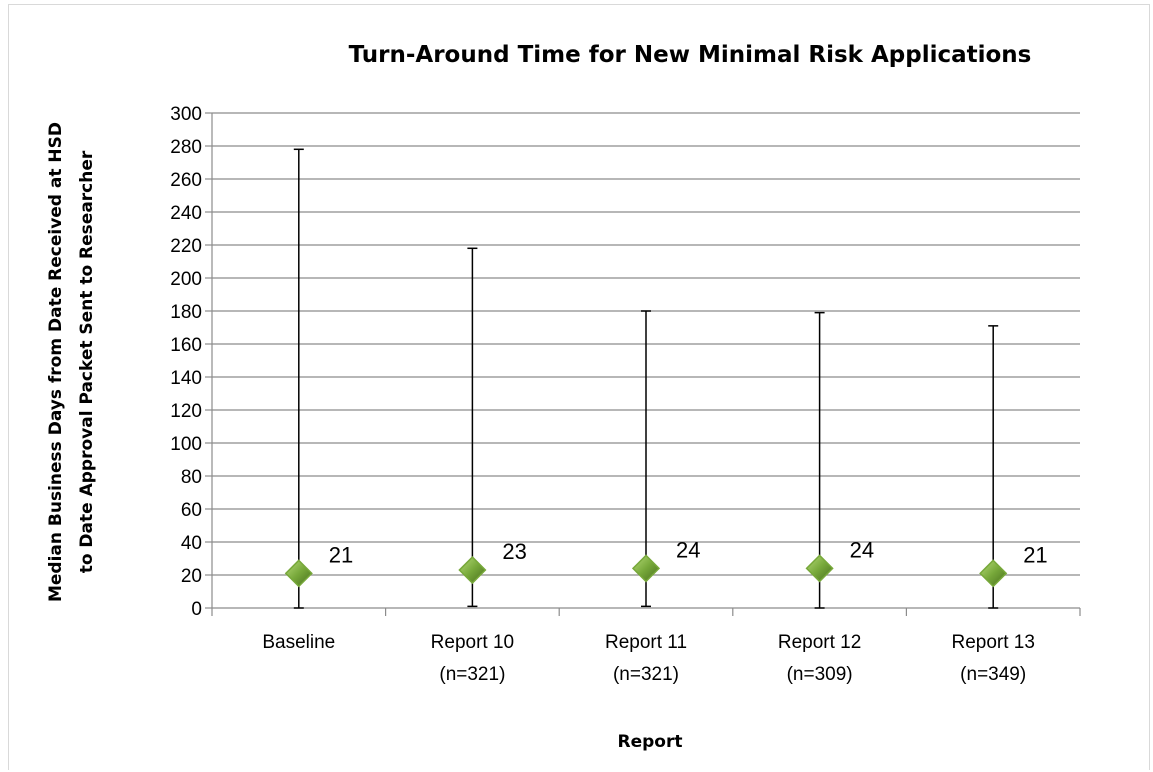 This screenshot has height=772, width=1153. Describe the element at coordinates (514, 551) in the screenshot. I see `data-label: 23` at that location.